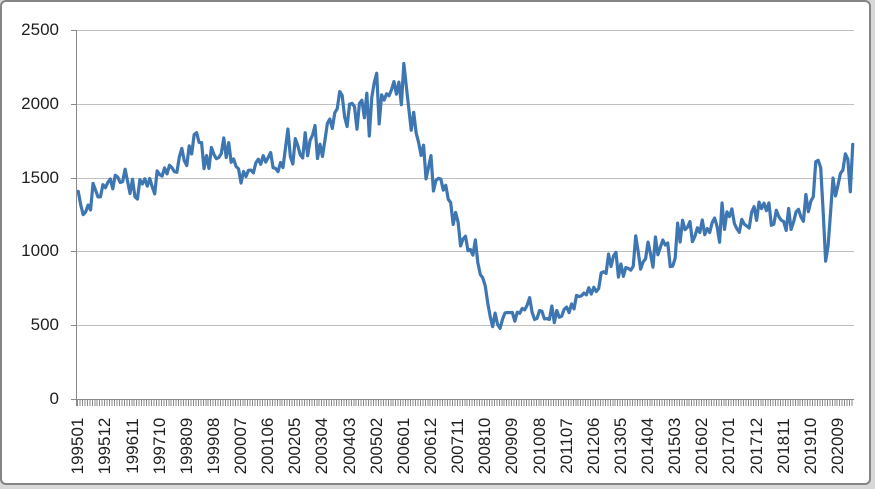 This screenshot has width=875, height=489. What do you see at coordinates (40, 251) in the screenshot?
I see `y-label-1000: 1000` at bounding box center [40, 251].